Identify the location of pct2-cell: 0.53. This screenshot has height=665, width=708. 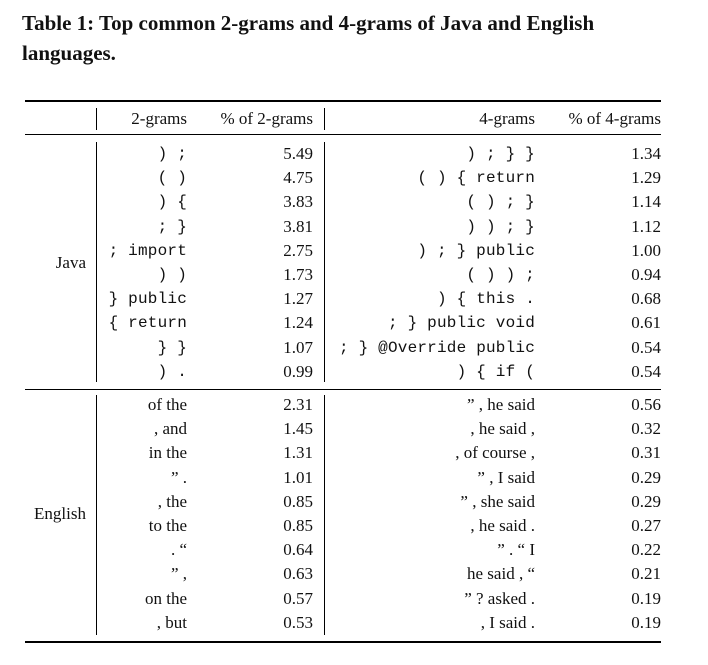
(298, 622).